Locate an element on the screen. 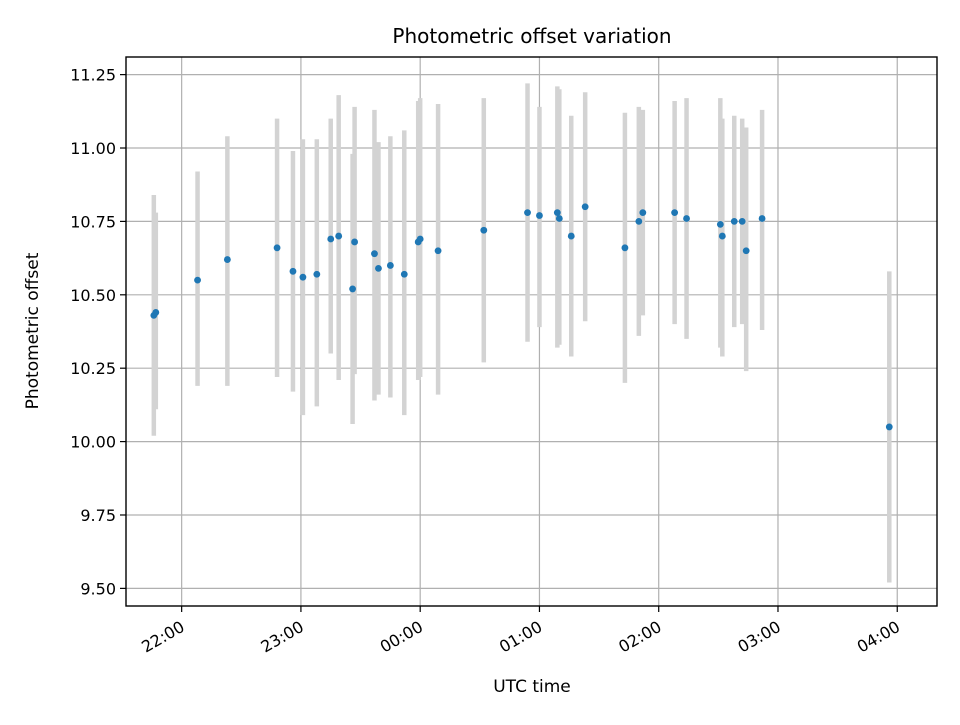 This screenshot has width=960, height=725. x-axis-ticks: 22:00 23:00 00:00 01:00 02:00 03:00 04:00 is located at coordinates (520, 631).